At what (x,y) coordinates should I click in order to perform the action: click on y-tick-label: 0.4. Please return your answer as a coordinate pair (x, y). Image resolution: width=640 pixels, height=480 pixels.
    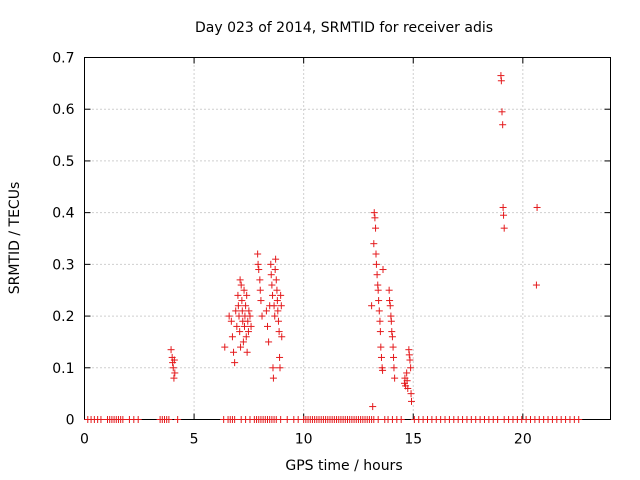
    Looking at the image, I should click on (63, 214).